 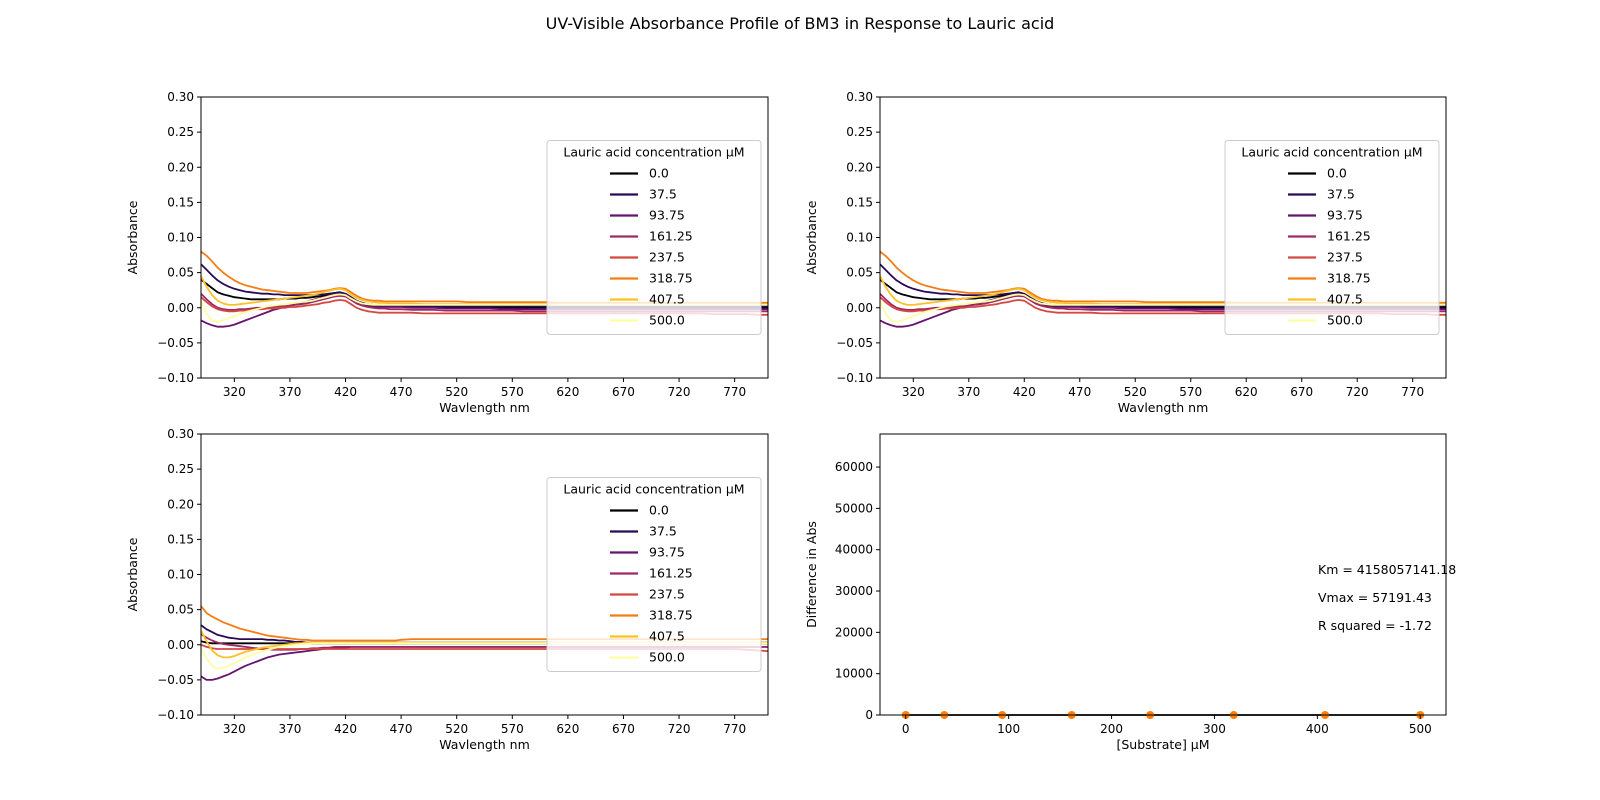 I want to click on x-axis-label: [Substrate] µM, so click(x=1162, y=744).